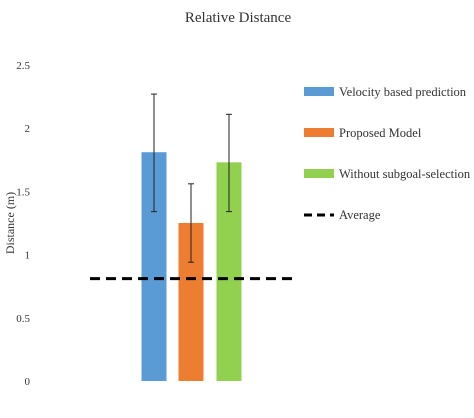 Image resolution: width=474 pixels, height=418 pixels. I want to click on y-tick-label: 2, so click(28, 129).